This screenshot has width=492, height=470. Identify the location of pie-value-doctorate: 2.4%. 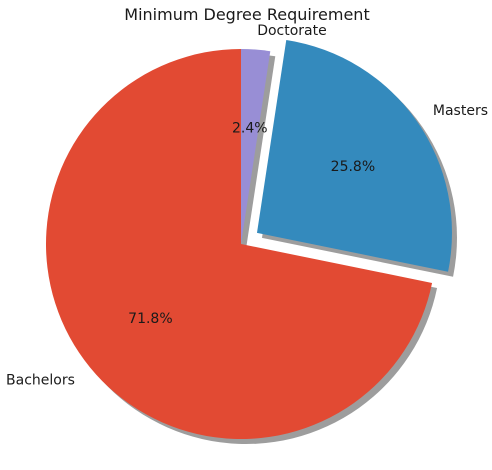
(250, 128).